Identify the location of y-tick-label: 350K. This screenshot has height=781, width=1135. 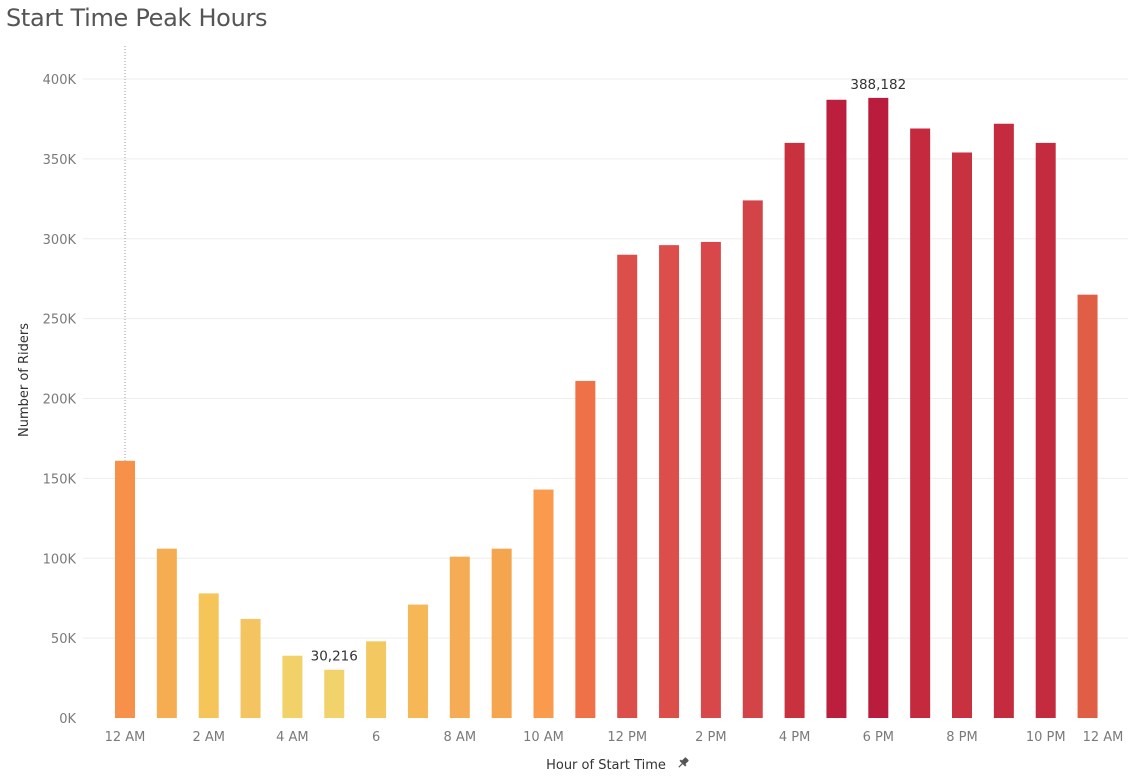
(60, 160).